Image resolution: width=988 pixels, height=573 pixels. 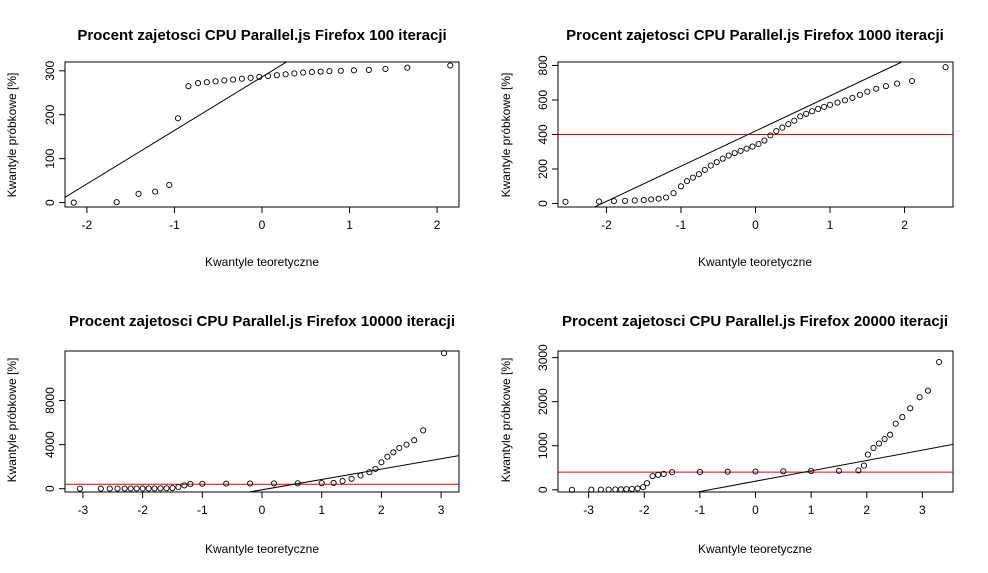 What do you see at coordinates (441, 510) in the screenshot?
I see `panel-3-xtick-label: 3` at bounding box center [441, 510].